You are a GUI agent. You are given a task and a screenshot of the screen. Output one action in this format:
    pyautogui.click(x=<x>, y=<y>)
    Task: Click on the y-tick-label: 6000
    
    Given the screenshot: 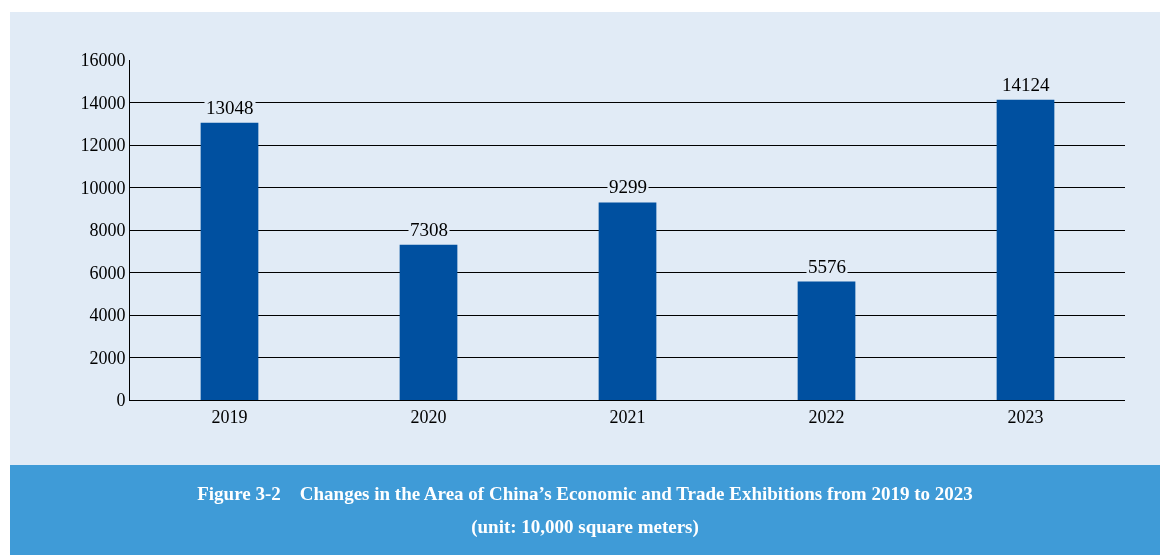 What is the action you would take?
    pyautogui.click(x=107, y=272)
    